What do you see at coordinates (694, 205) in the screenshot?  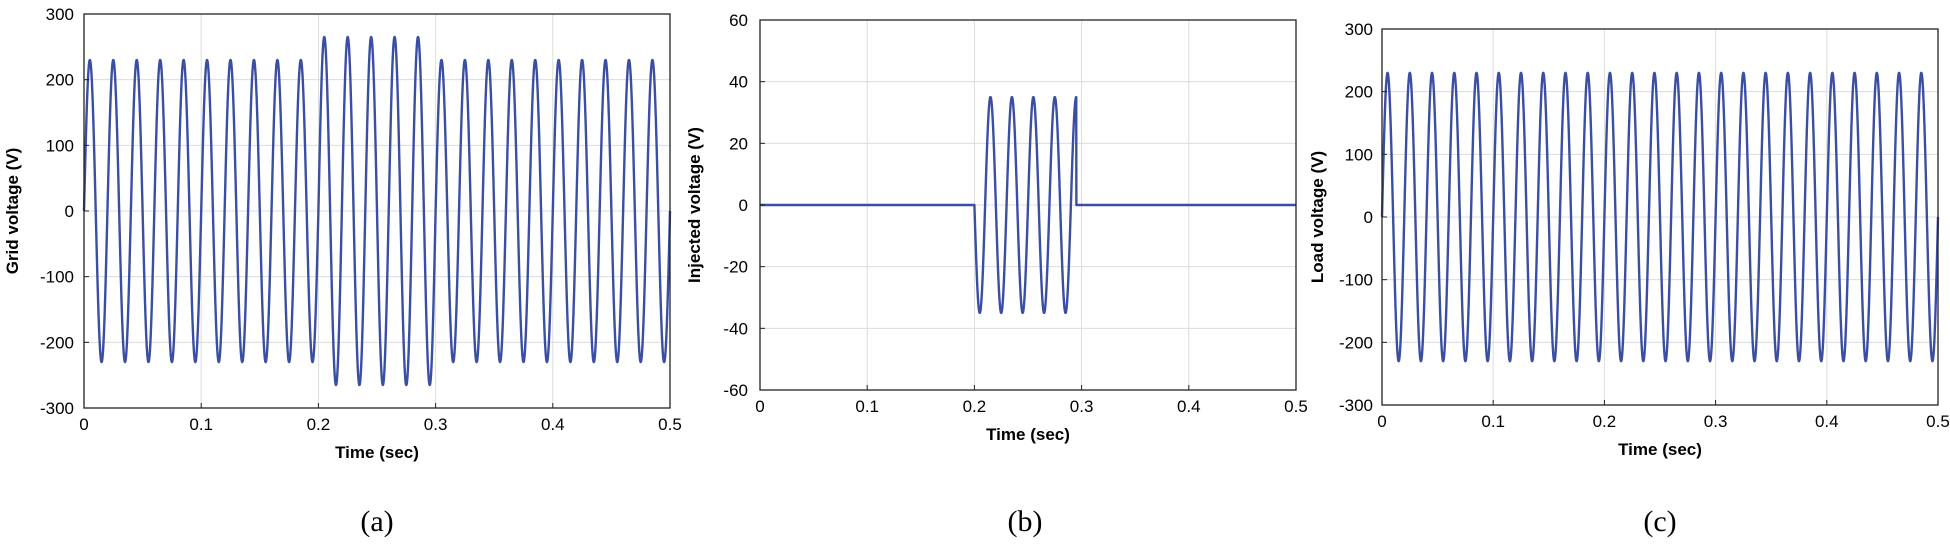 I see `y-axis-label: Injected voltage (V)` at bounding box center [694, 205].